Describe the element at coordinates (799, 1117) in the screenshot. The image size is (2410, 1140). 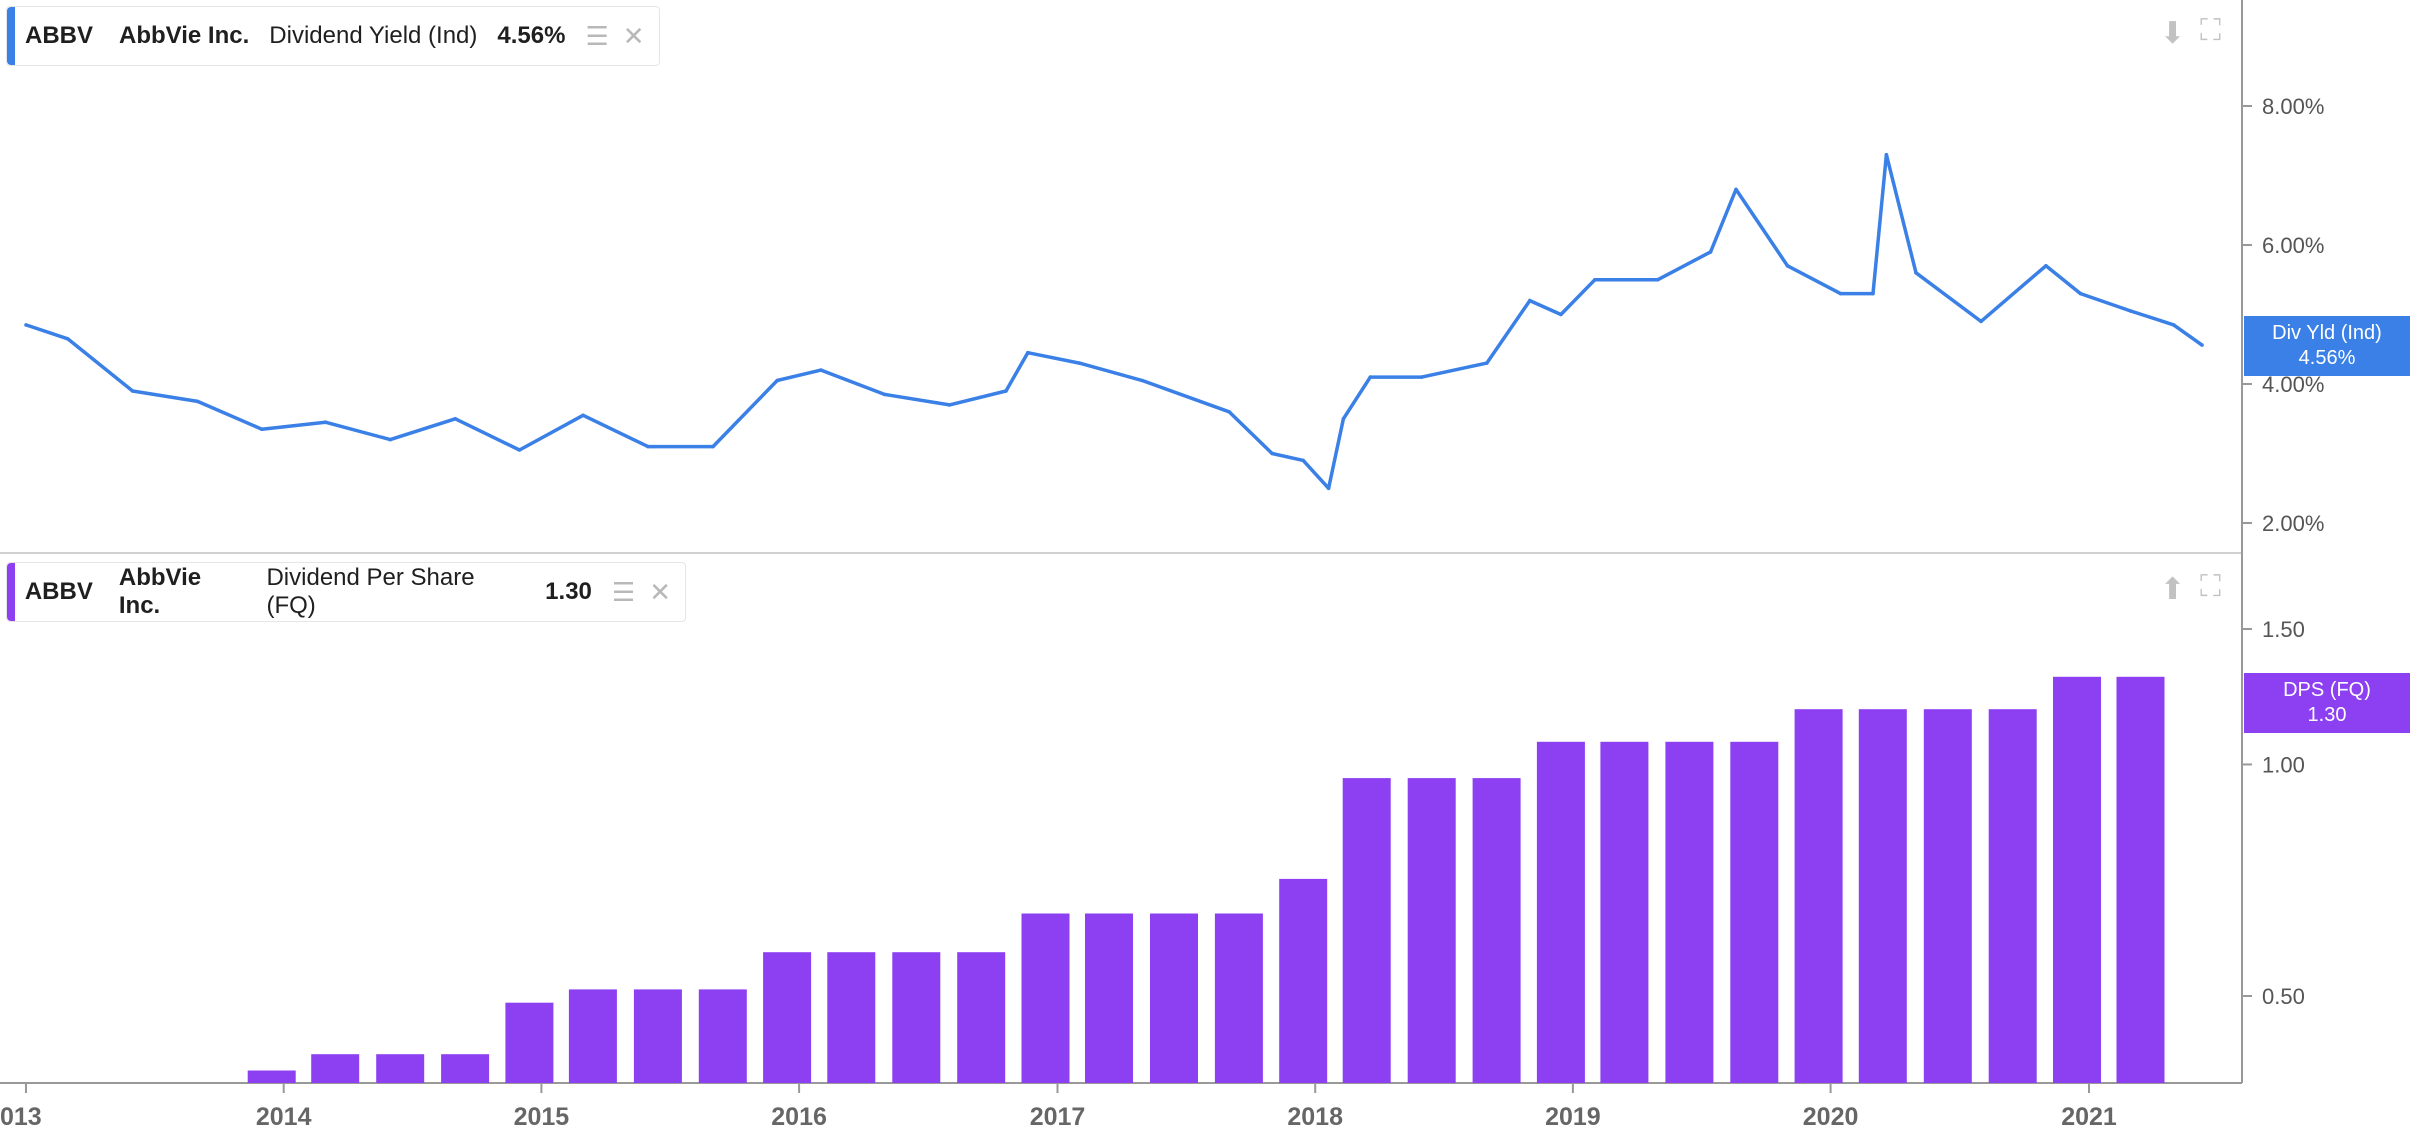
I see `x-tick-label: 2016` at that location.